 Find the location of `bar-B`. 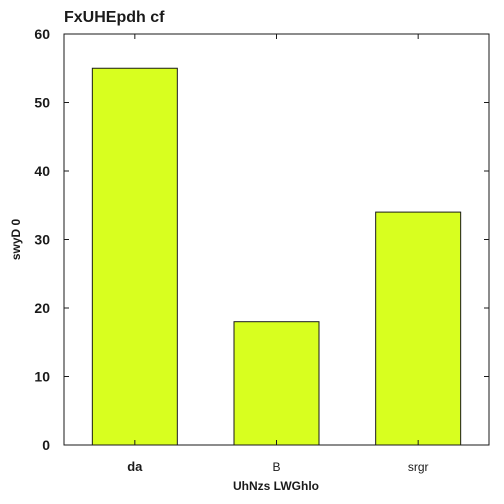

bar-B is located at coordinates (276, 383).